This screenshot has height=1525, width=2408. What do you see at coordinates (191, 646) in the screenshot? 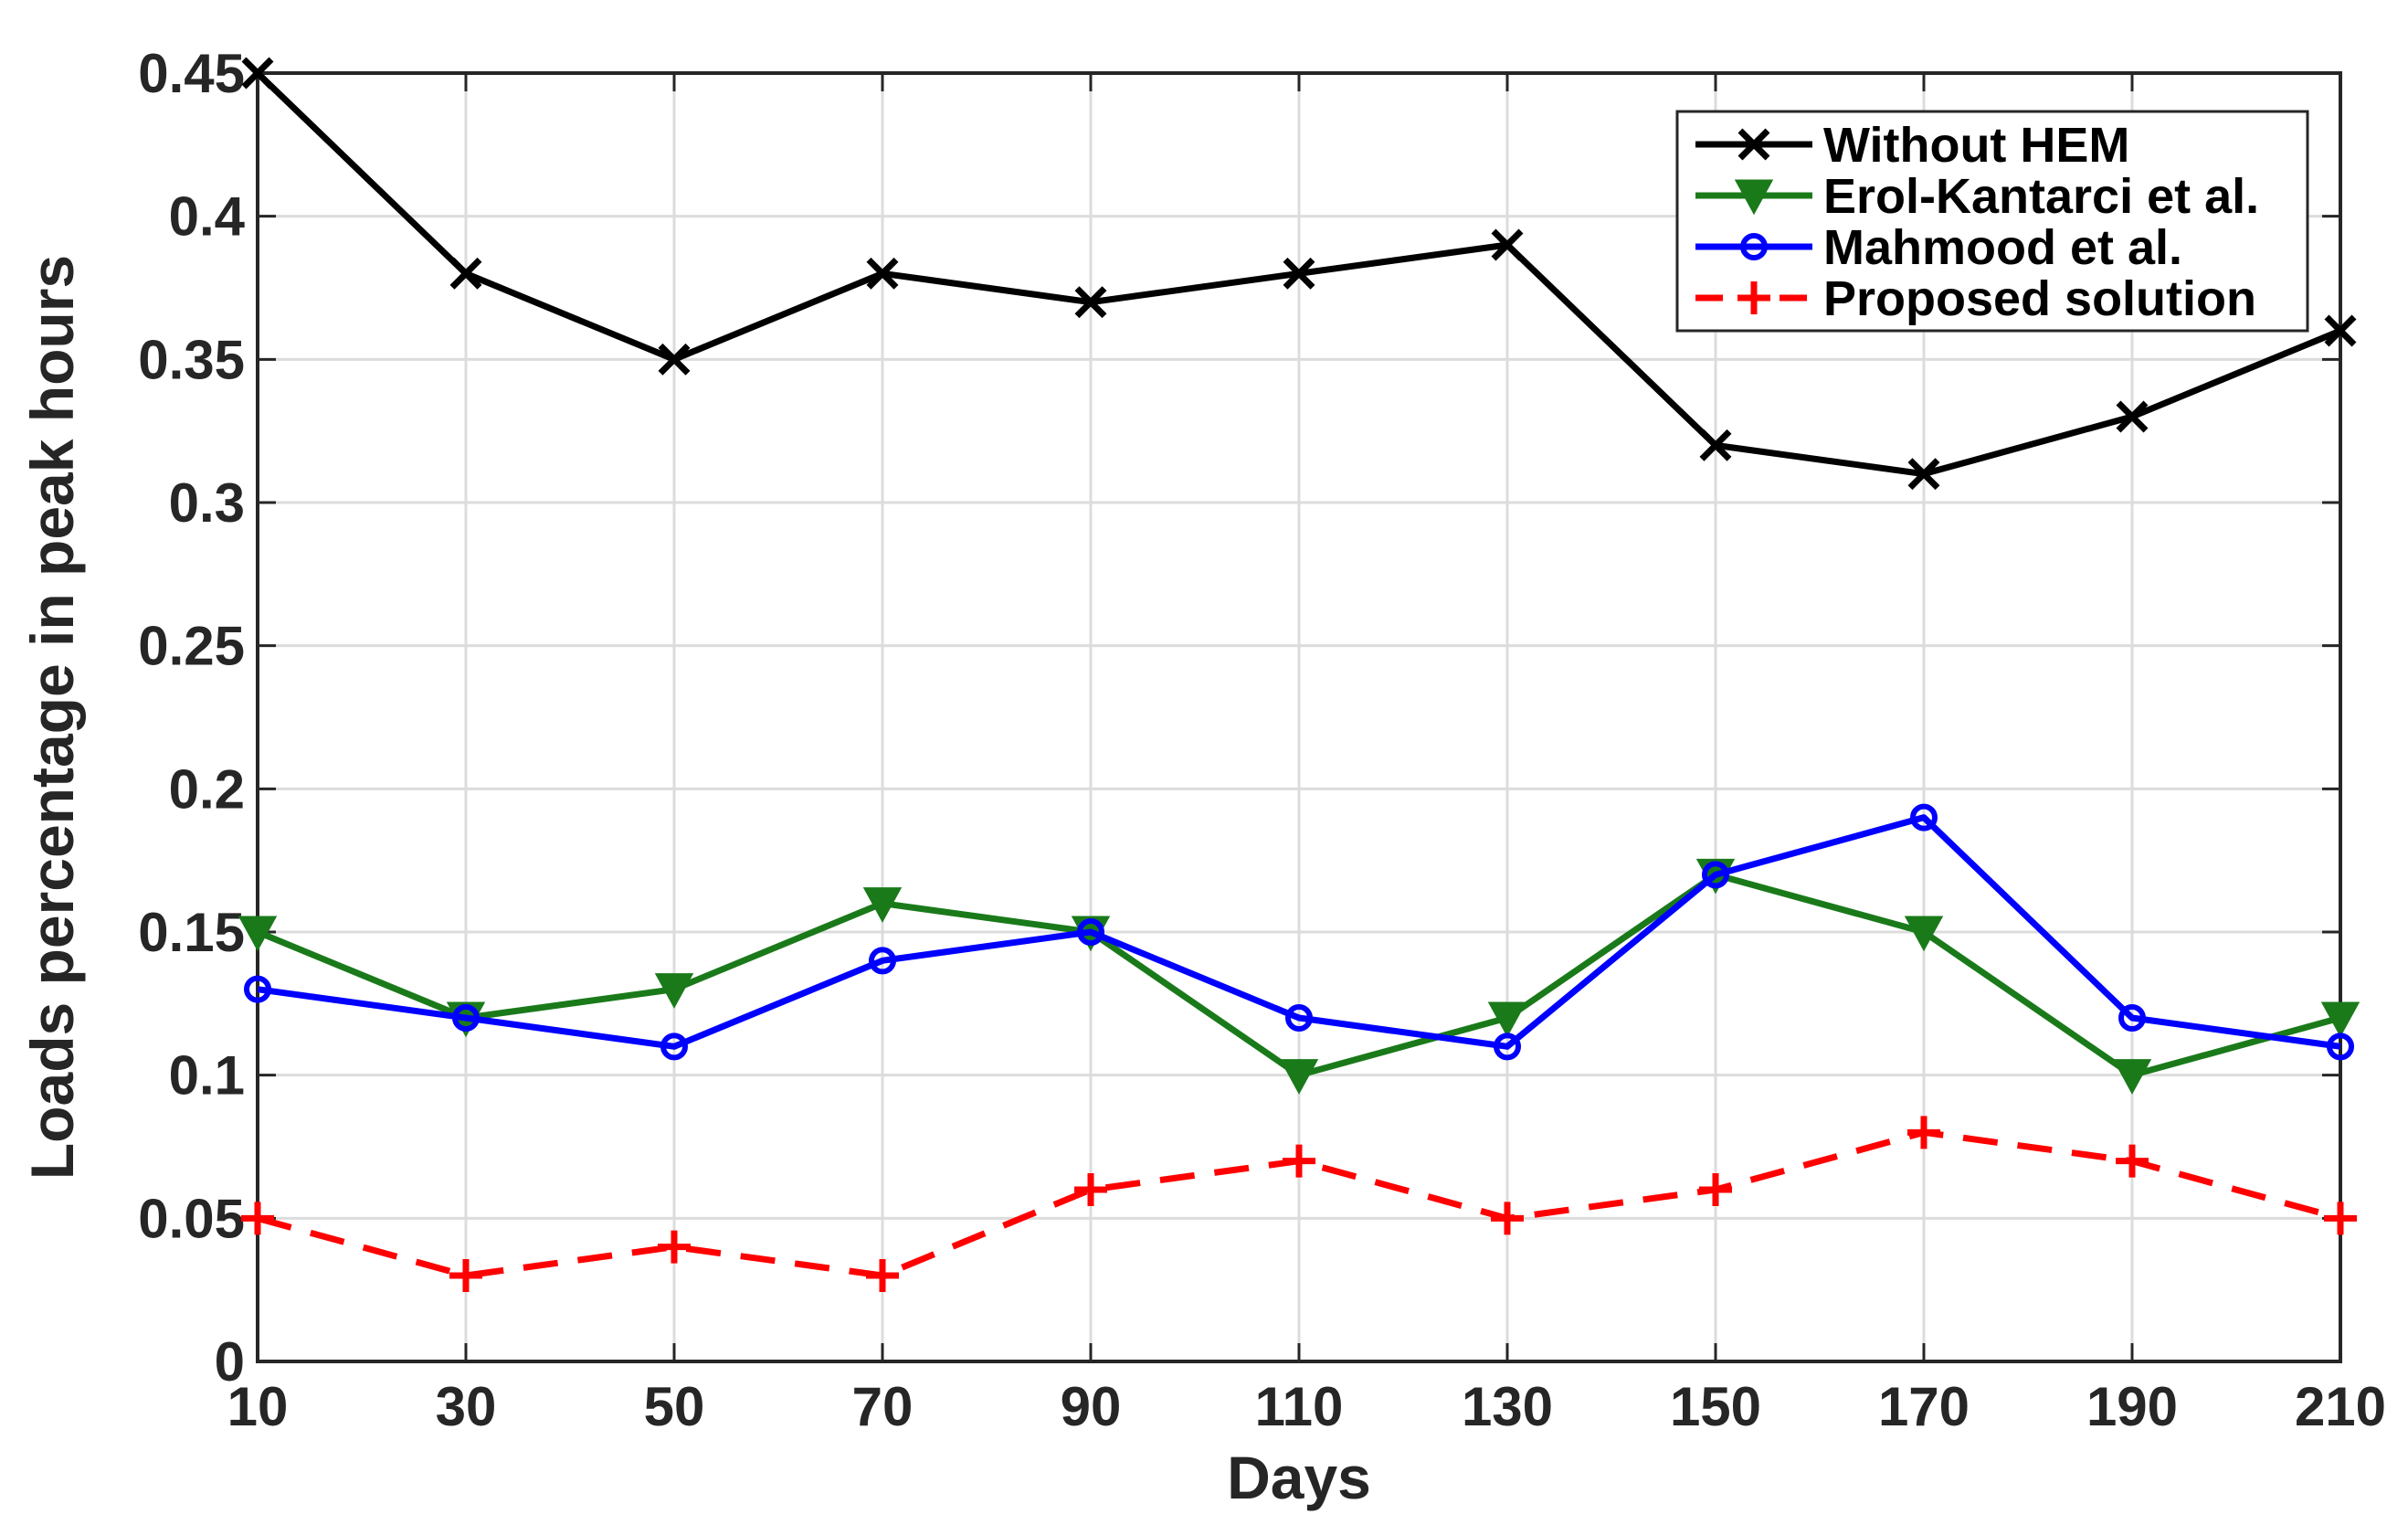
I see `y-tick-label: 0.25` at bounding box center [191, 646].